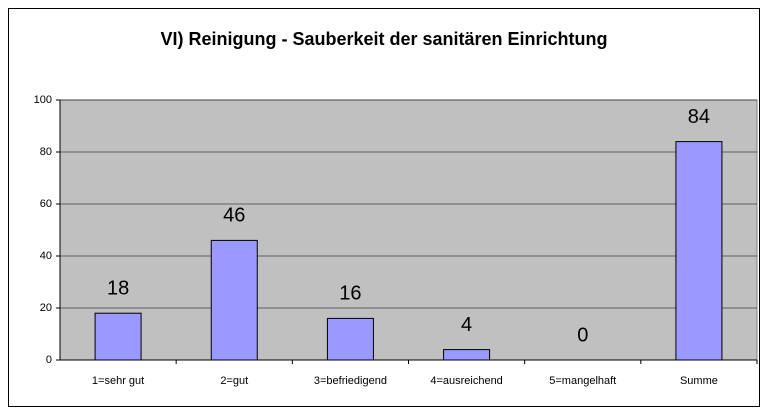  I want to click on data-label: 0, so click(582, 335).